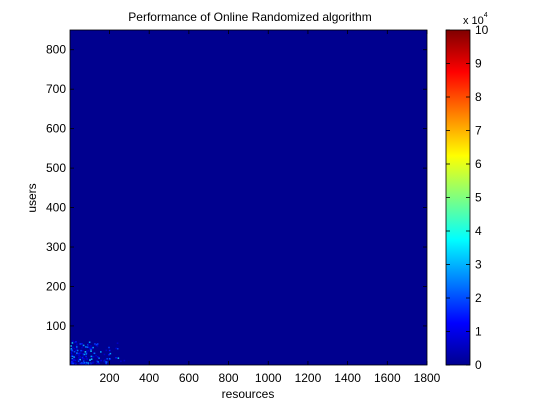  I want to click on heatmap-hotspots, so click(98, 352).